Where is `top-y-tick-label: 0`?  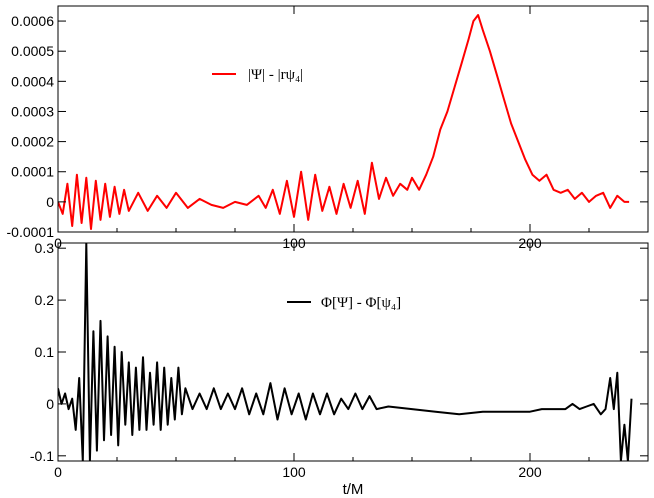
top-y-tick-label: 0 is located at coordinates (50, 202).